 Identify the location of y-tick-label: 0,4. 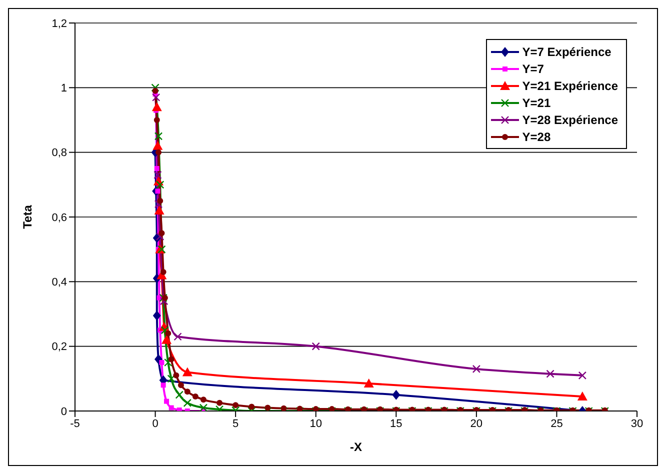
(59, 282).